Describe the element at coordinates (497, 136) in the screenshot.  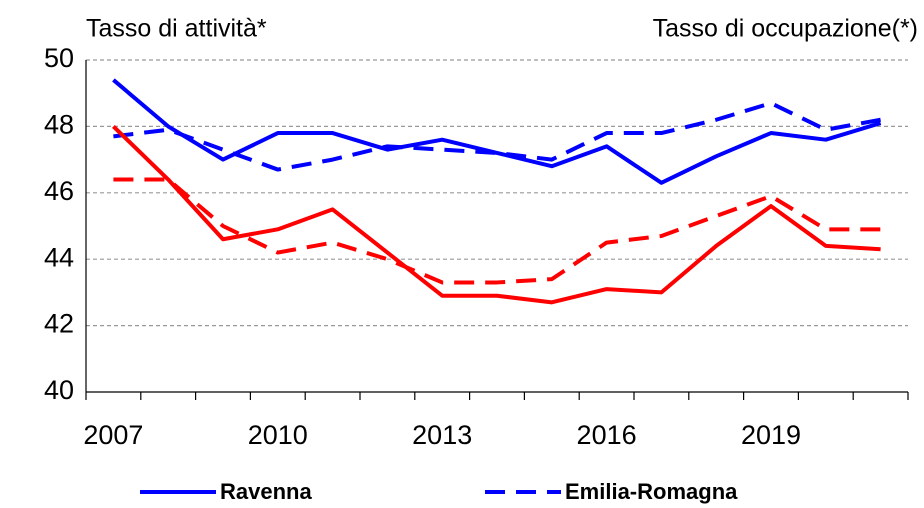
I see `series-line` at that location.